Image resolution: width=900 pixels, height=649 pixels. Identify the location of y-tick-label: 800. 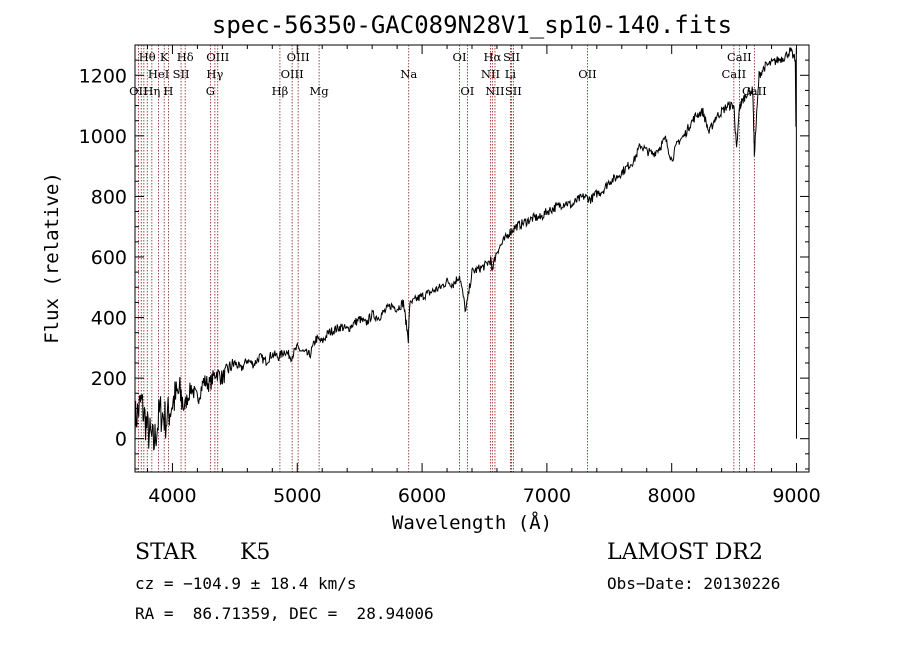
(109, 197).